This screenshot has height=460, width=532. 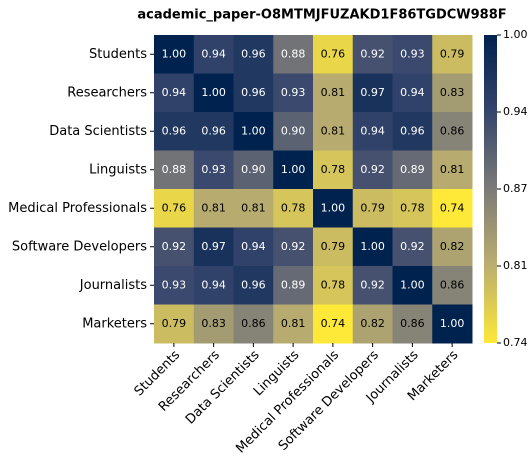 I want to click on colorbar-tick-label: 0.81, so click(x=515, y=265).